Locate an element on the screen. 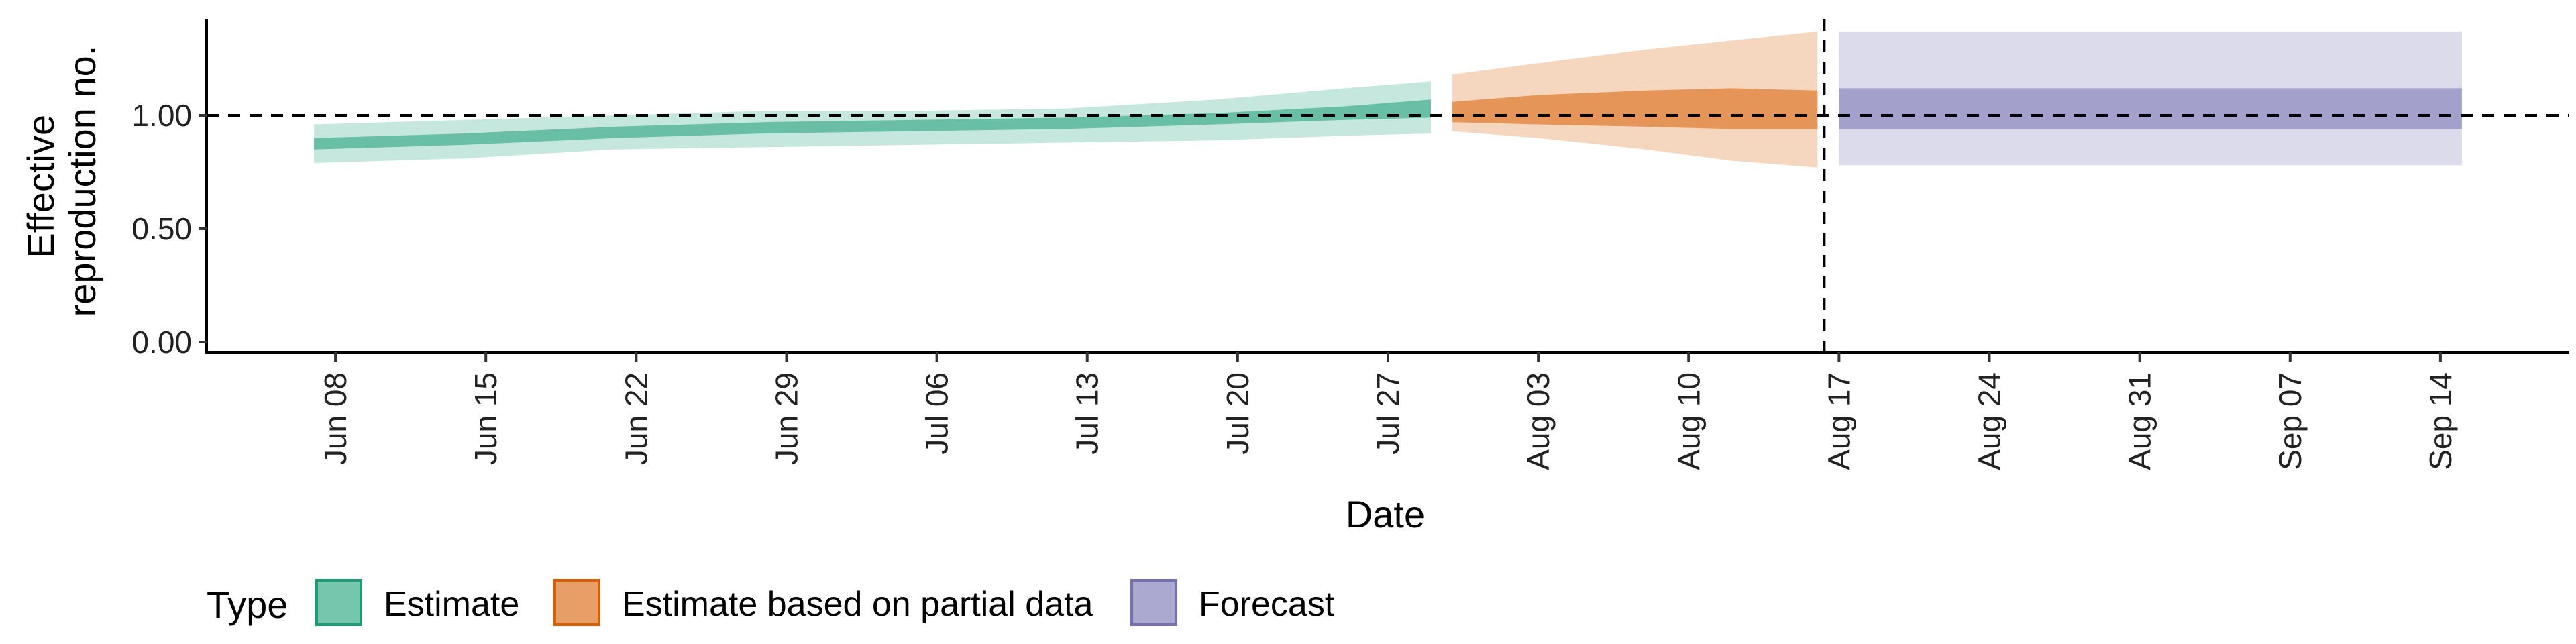 This screenshot has width=2576, height=644. x-tick-label: Aug 10 is located at coordinates (1688, 421).